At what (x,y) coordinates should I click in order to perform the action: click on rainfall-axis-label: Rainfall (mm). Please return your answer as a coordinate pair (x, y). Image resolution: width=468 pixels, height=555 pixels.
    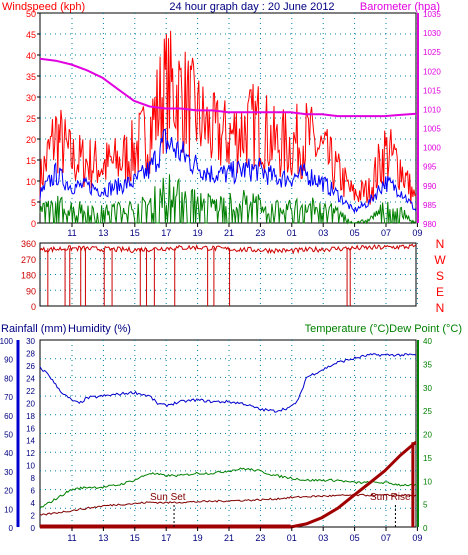
    Looking at the image, I should click on (33, 329).